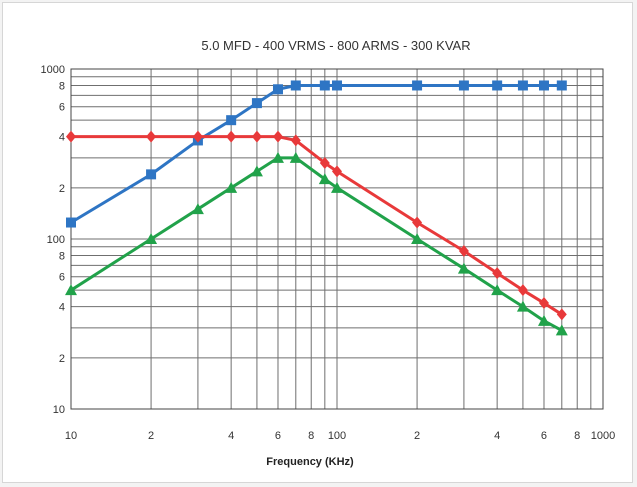 Image resolution: width=637 pixels, height=487 pixels. What do you see at coordinates (335, 45) in the screenshot?
I see `chart-title: 5.0 MFD - 400 VRMS - 800 ARMS - 300 KVAR` at bounding box center [335, 45].